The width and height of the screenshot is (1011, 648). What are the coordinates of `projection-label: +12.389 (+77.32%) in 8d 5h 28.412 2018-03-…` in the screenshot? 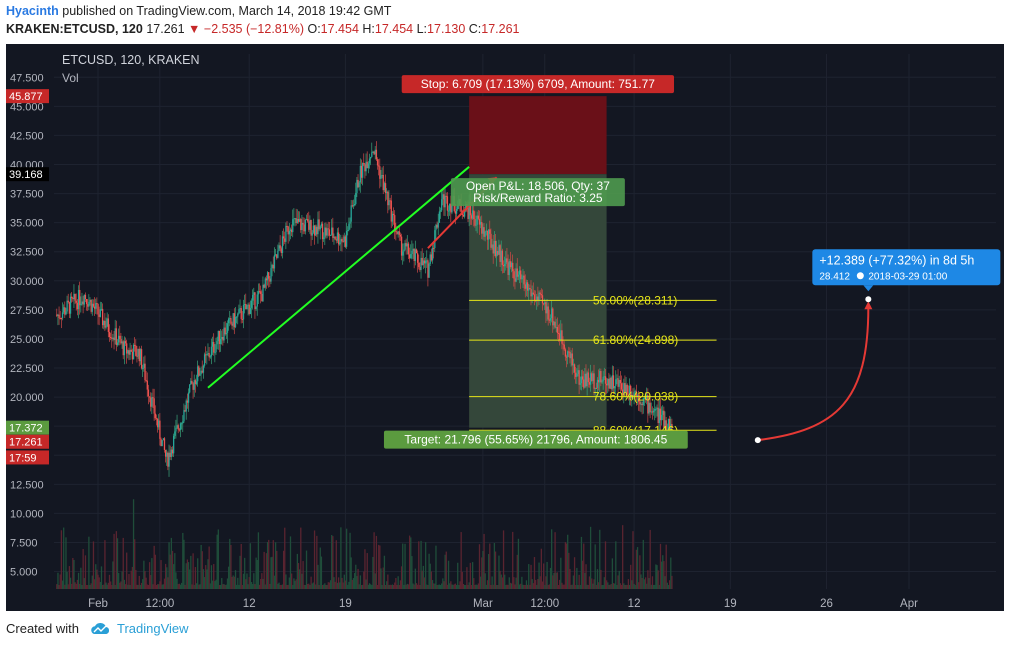 It's located at (906, 270).